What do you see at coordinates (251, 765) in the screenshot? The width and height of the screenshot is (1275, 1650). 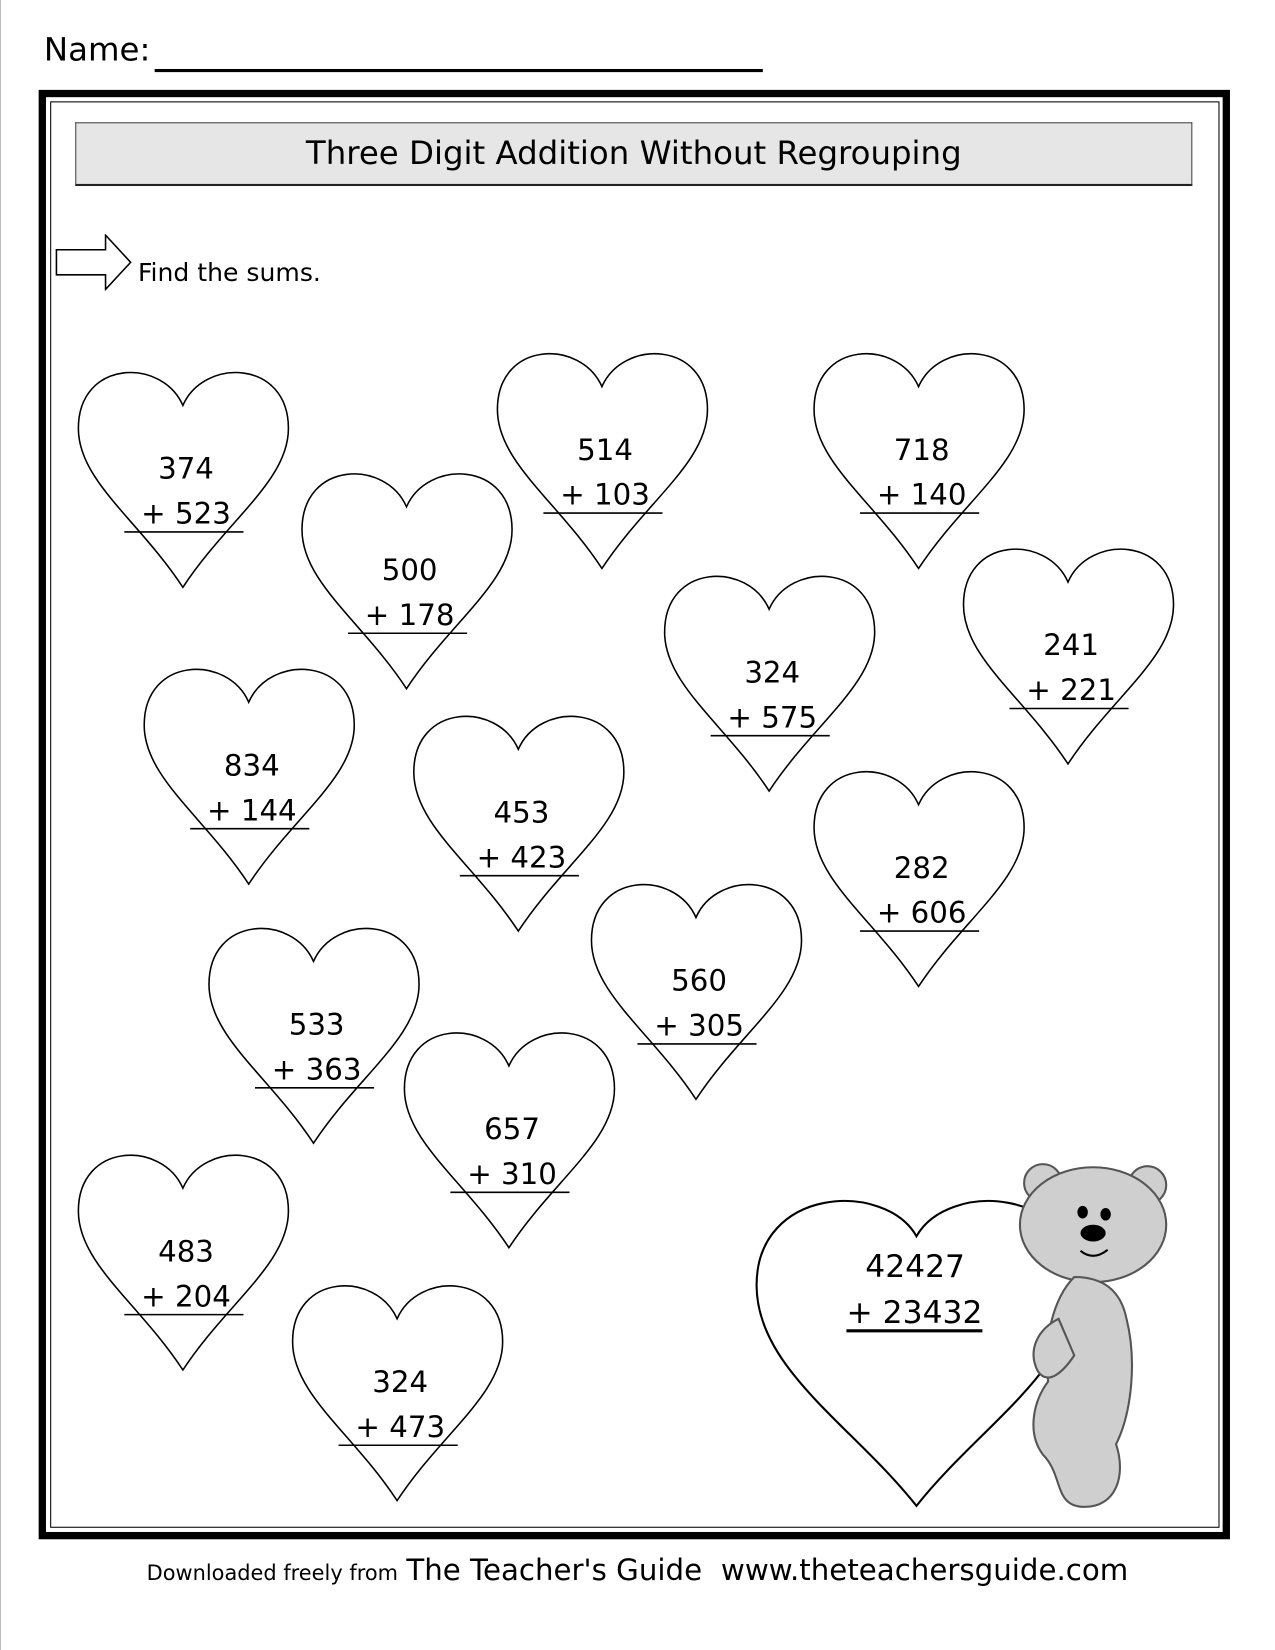 I see `top-number: 834` at bounding box center [251, 765].